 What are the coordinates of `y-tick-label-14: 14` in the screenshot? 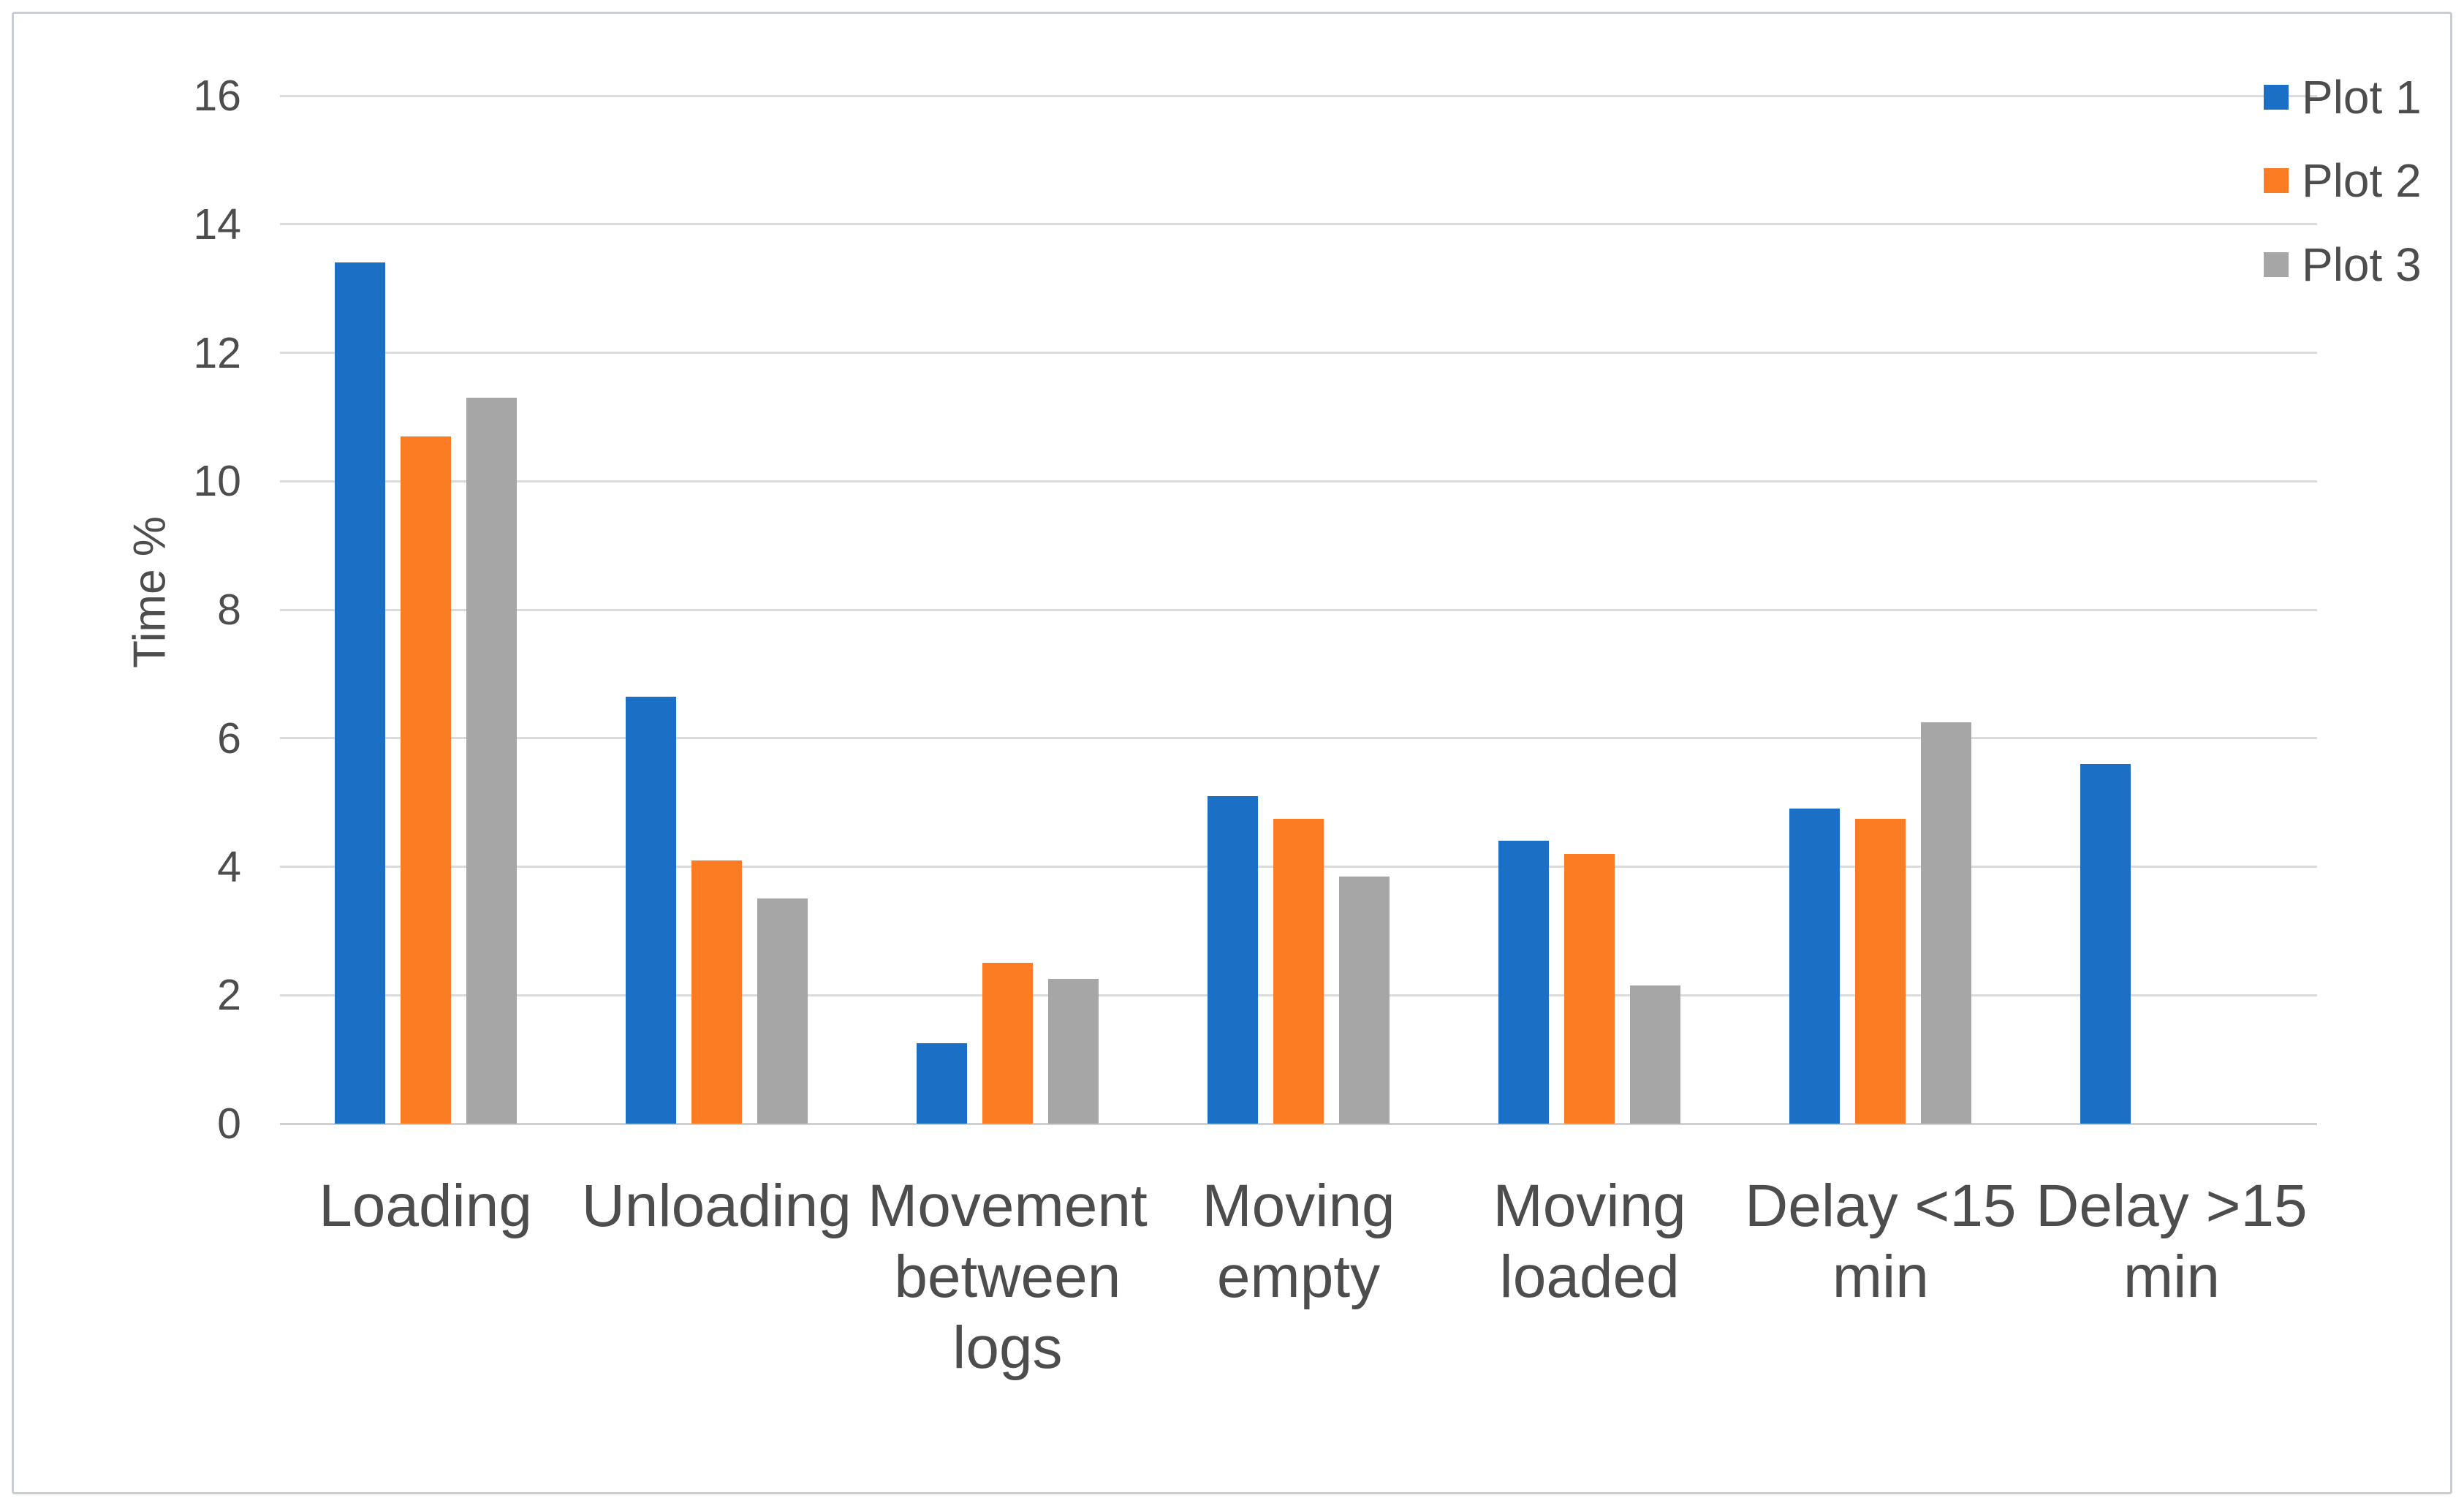 It's located at (217, 224).